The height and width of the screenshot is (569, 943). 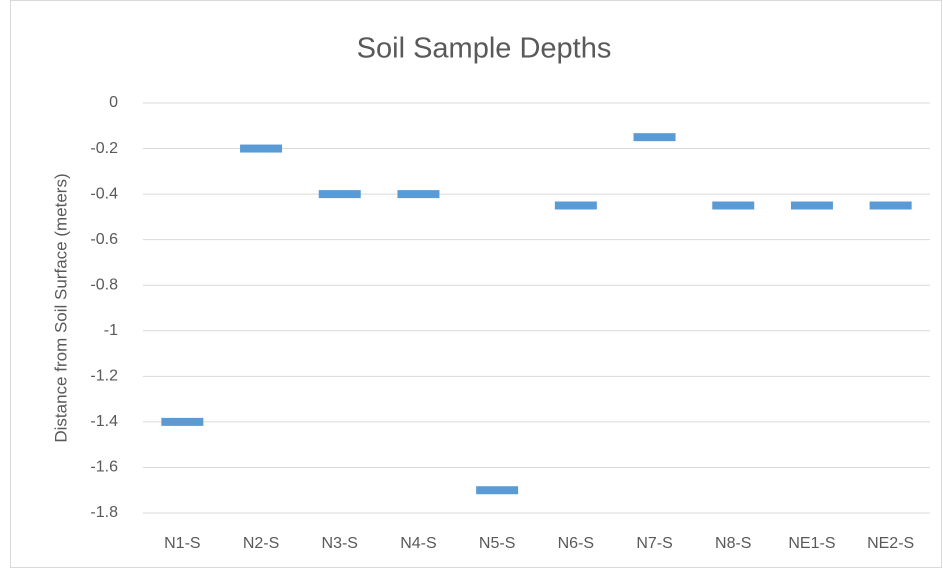 I want to click on x-tick-label: N2-S, so click(x=261, y=543).